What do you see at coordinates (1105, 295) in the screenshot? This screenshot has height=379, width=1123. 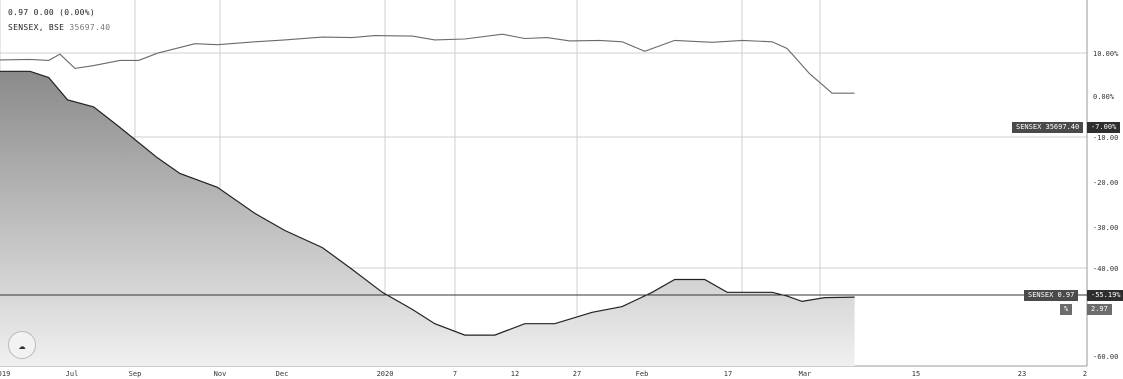 I see `price-tag-lower-right: -55.19%` at bounding box center [1105, 295].